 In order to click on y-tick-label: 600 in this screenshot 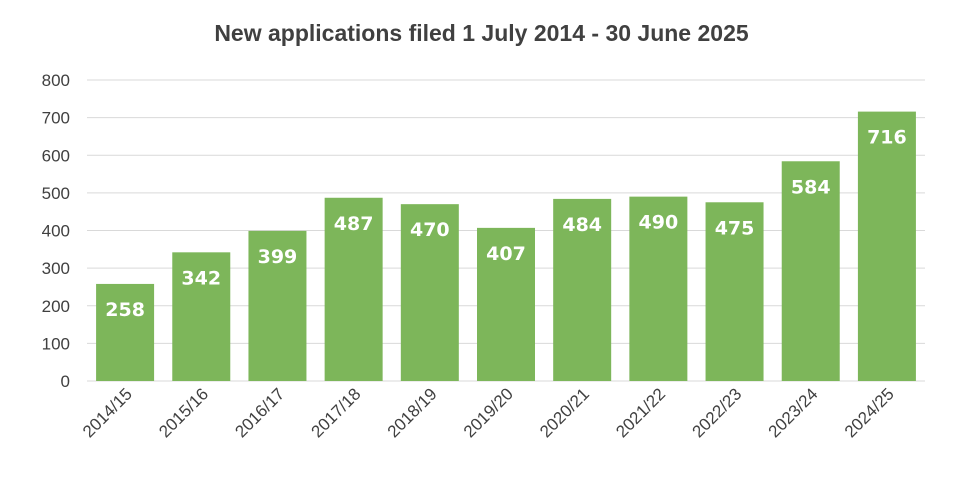, I will do `click(56, 155)`.